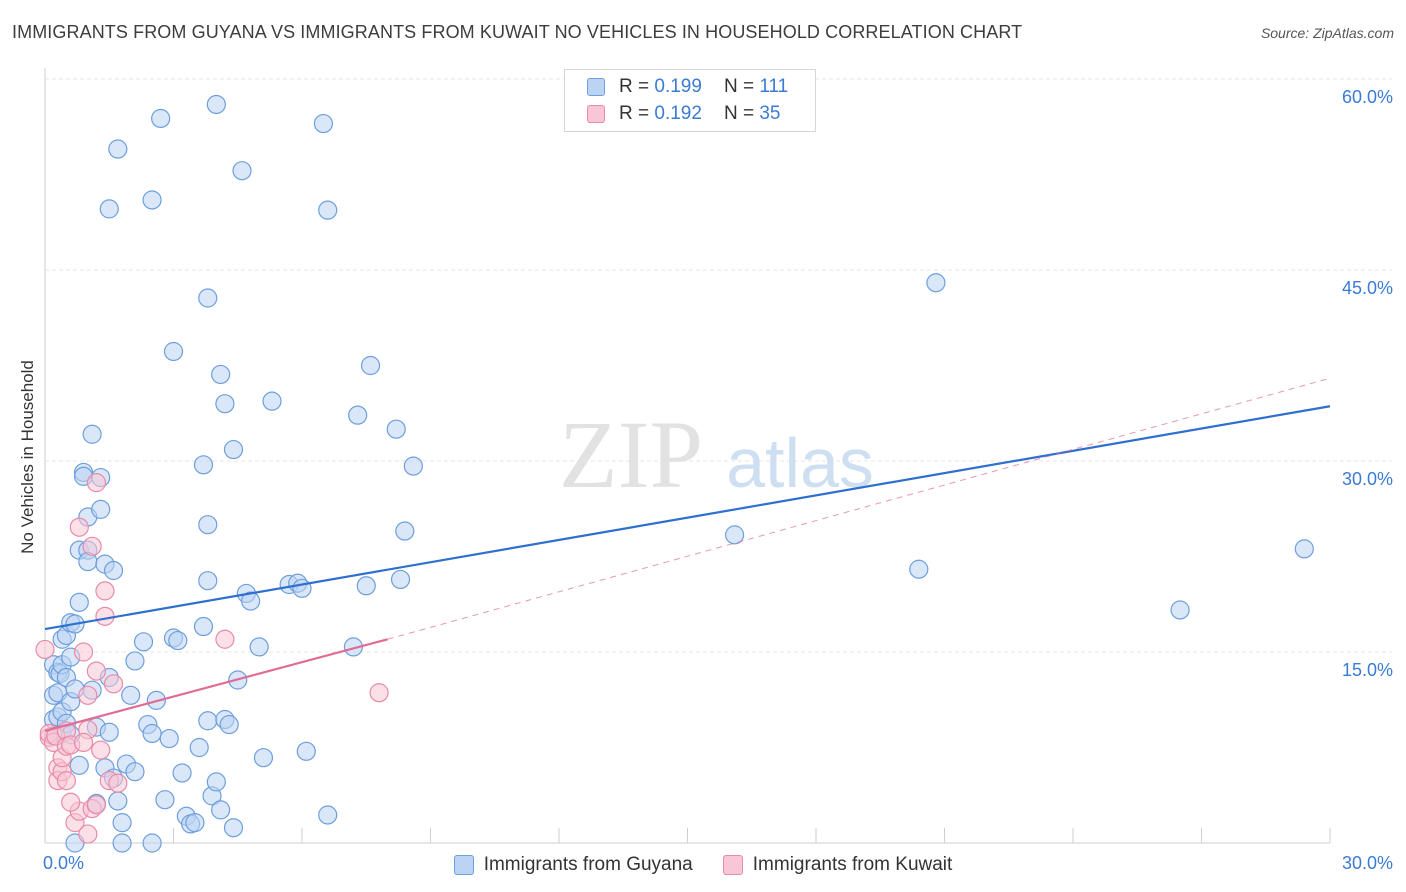 Image resolution: width=1406 pixels, height=892 pixels. Describe the element at coordinates (716, 454) in the screenshot. I see `watermark: ZIP atlas` at that location.